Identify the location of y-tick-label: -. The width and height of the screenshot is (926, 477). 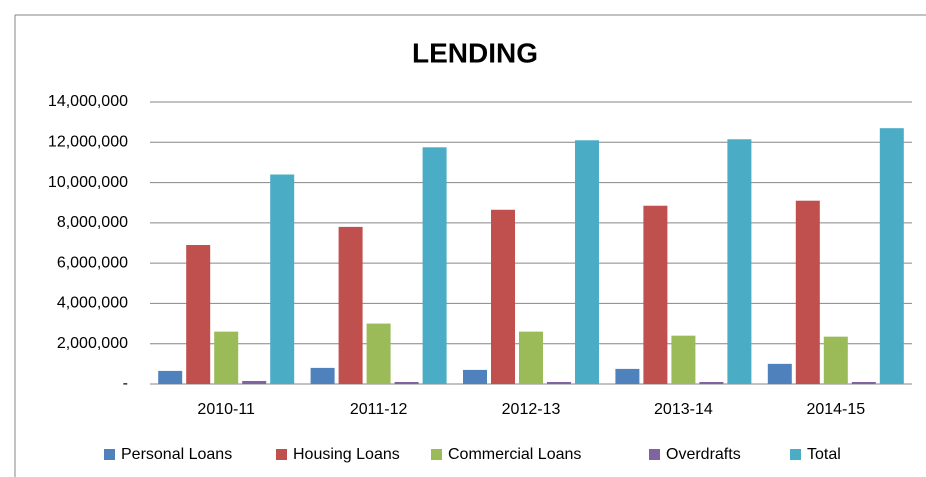
(125, 383).